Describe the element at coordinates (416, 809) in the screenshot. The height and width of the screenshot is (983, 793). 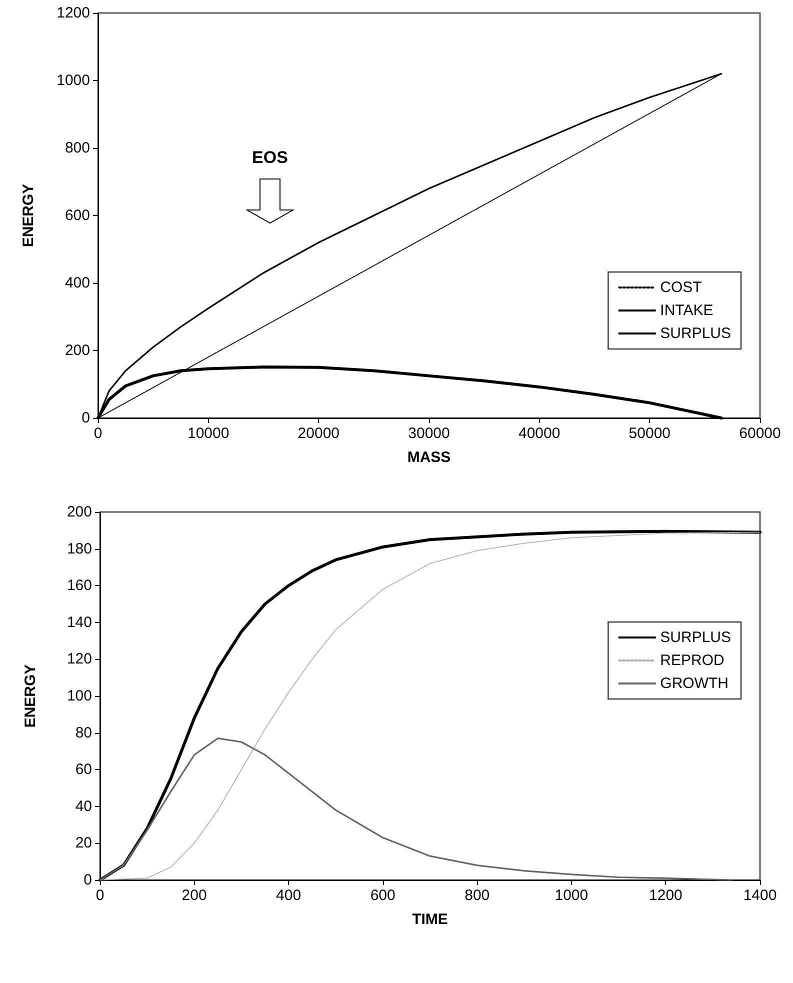
I see `line-series` at that location.